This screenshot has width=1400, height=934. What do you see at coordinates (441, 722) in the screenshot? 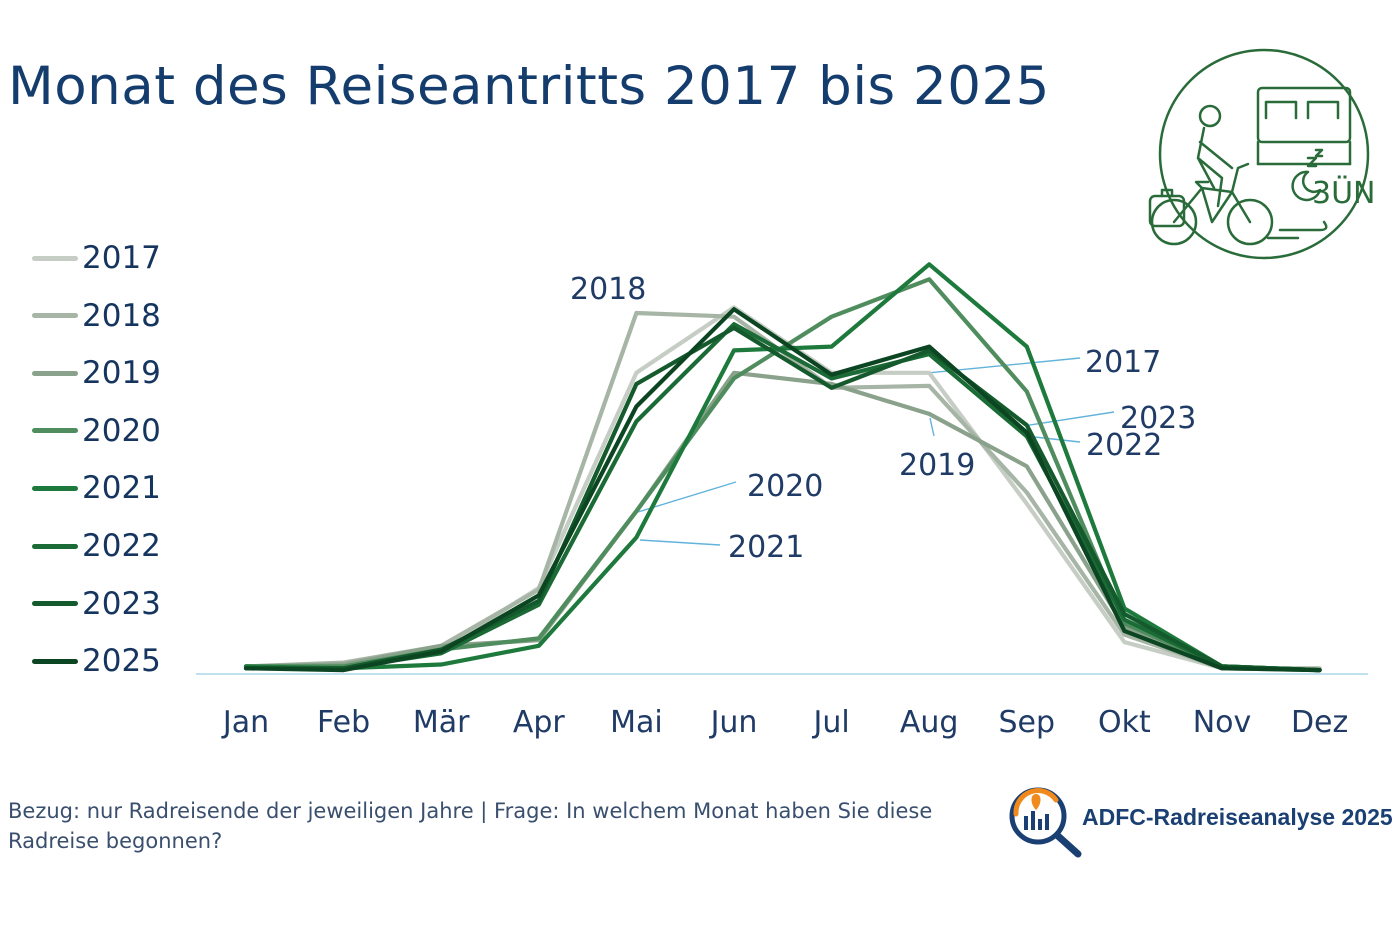
I see `x-tick-label: Mär` at bounding box center [441, 722].